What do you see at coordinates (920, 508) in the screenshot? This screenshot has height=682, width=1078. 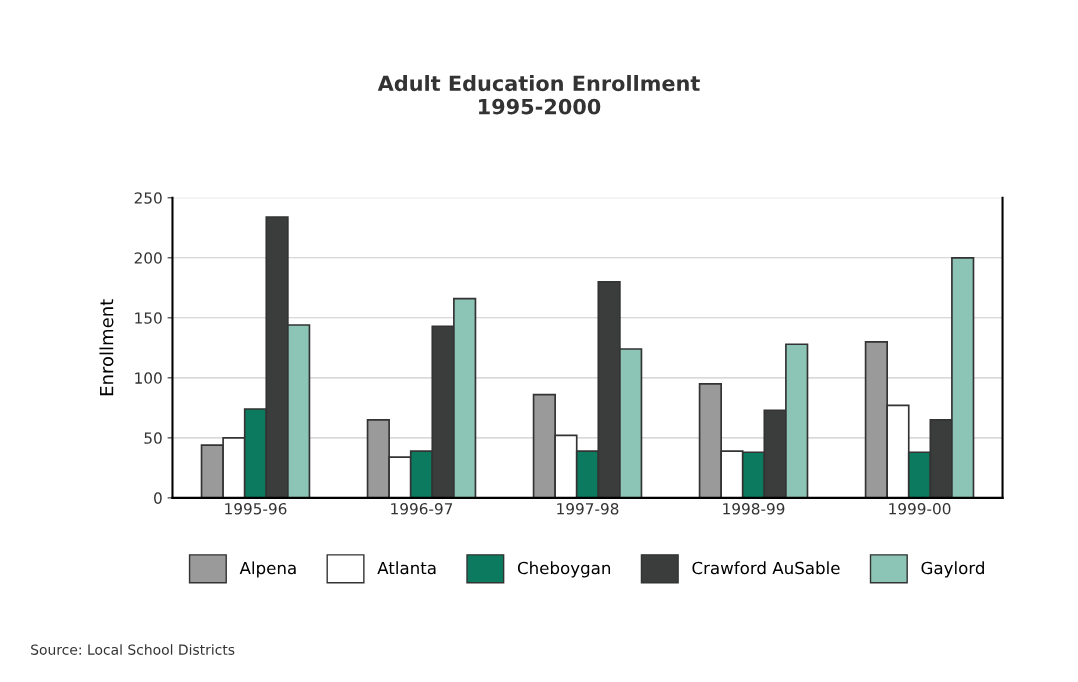 I see `x-tick-label: 1999-00` at bounding box center [920, 508].